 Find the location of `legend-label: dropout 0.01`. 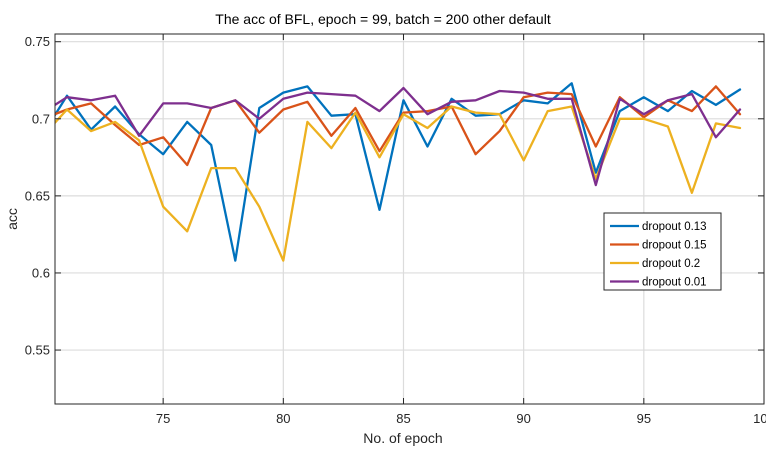

legend-label: dropout 0.01 is located at coordinates (674, 283).